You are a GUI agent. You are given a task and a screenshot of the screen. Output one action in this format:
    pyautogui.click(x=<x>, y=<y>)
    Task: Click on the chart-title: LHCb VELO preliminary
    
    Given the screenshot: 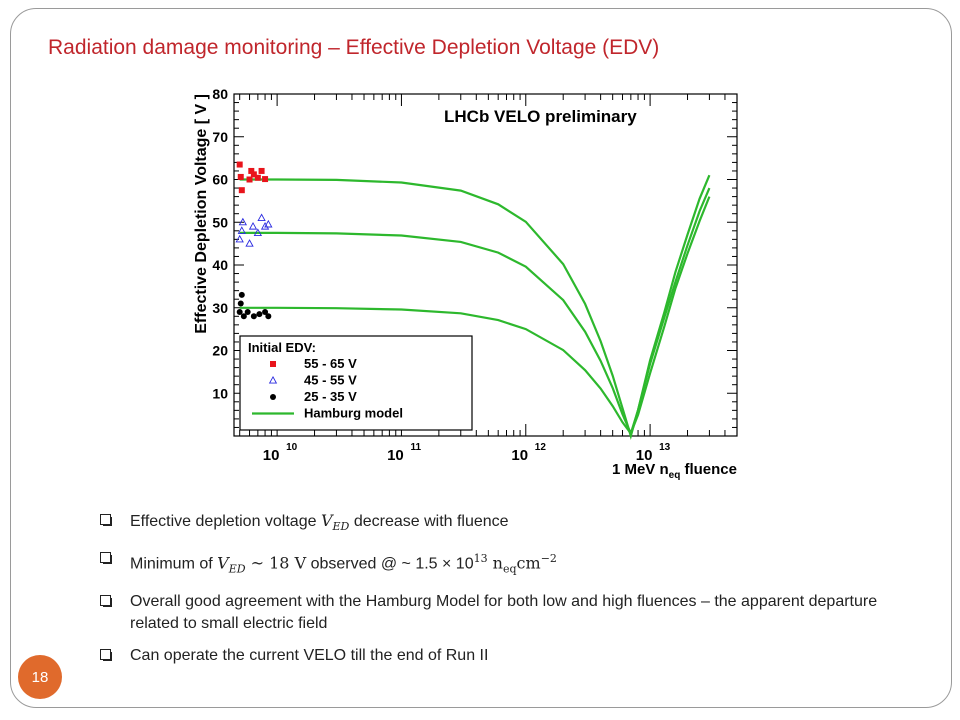 What is the action you would take?
    pyautogui.click(x=540, y=116)
    